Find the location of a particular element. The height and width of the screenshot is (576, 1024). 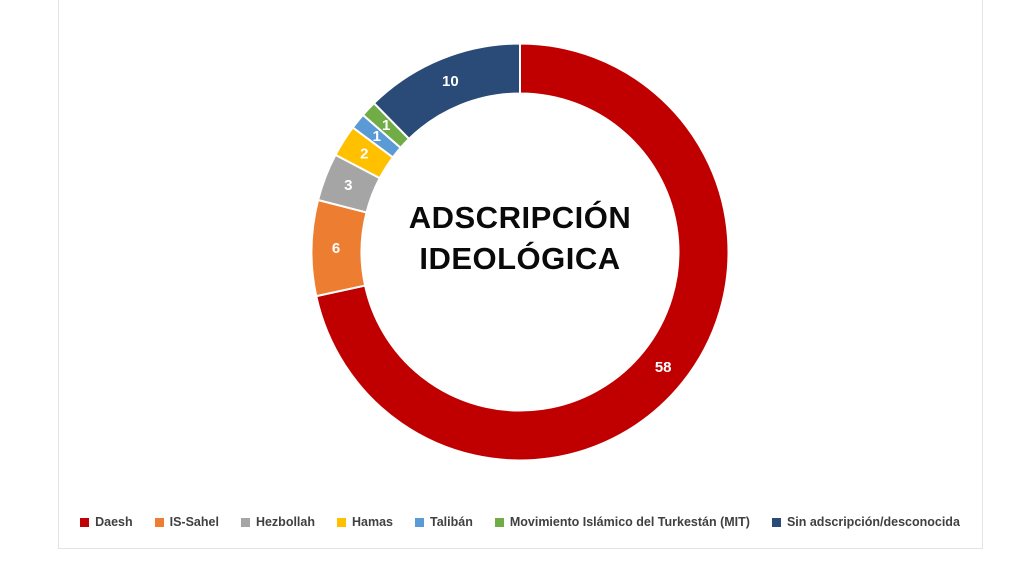

legend-item-hamas: Hamas is located at coordinates (365, 522).